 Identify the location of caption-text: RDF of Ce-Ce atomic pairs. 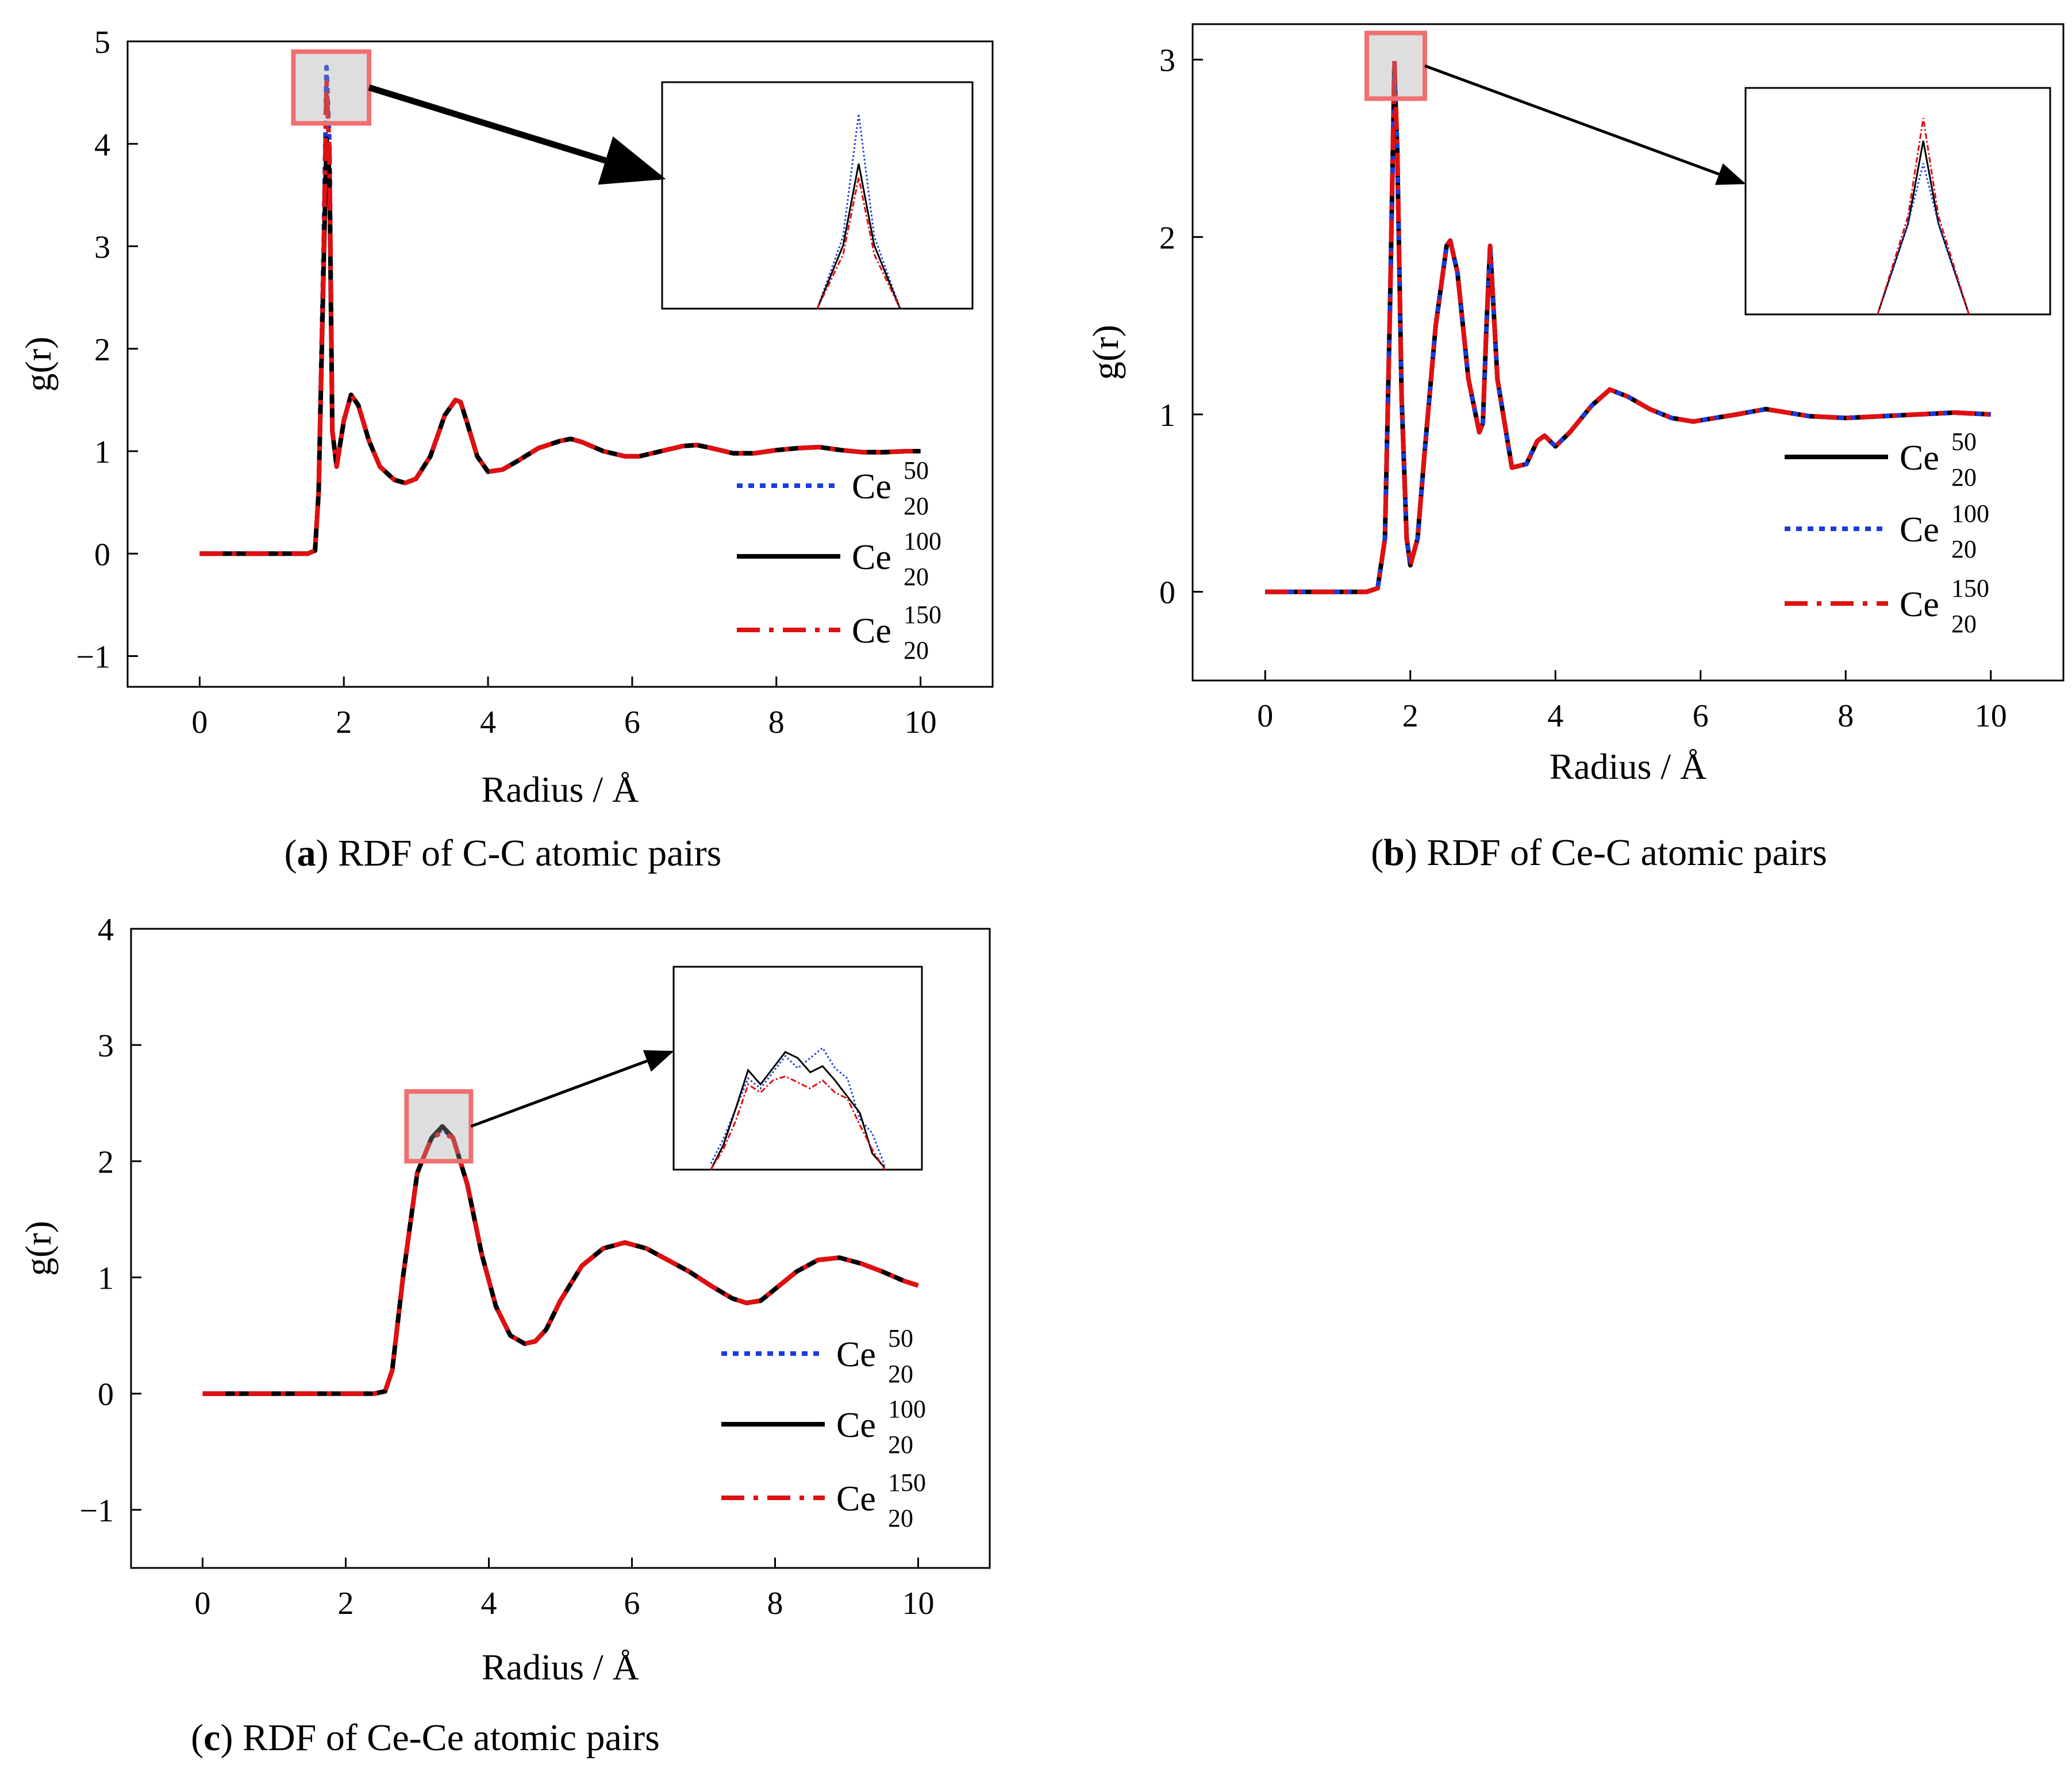
(451, 1738).